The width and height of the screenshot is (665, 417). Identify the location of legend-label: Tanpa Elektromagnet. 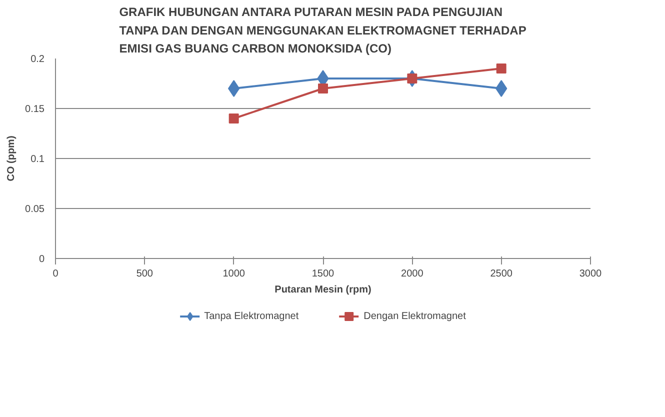
(251, 316).